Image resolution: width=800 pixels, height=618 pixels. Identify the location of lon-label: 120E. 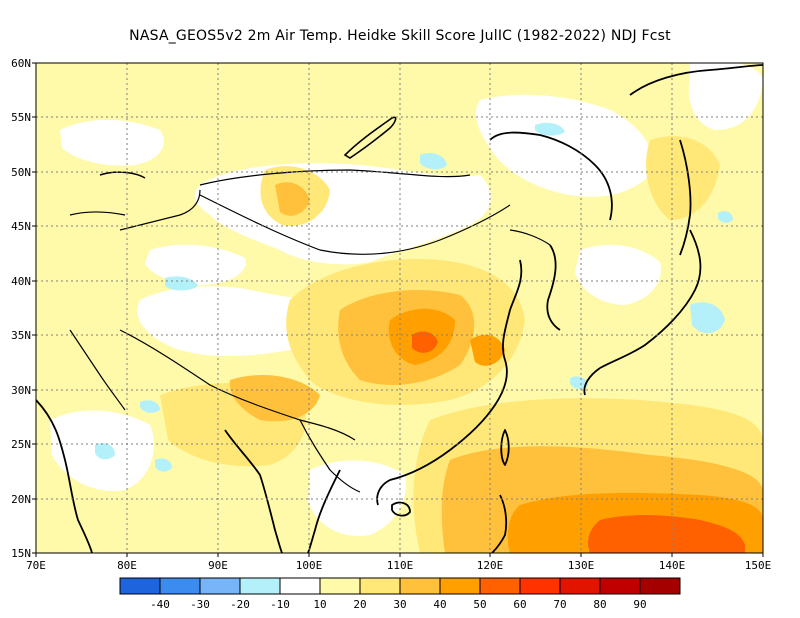
(490, 565).